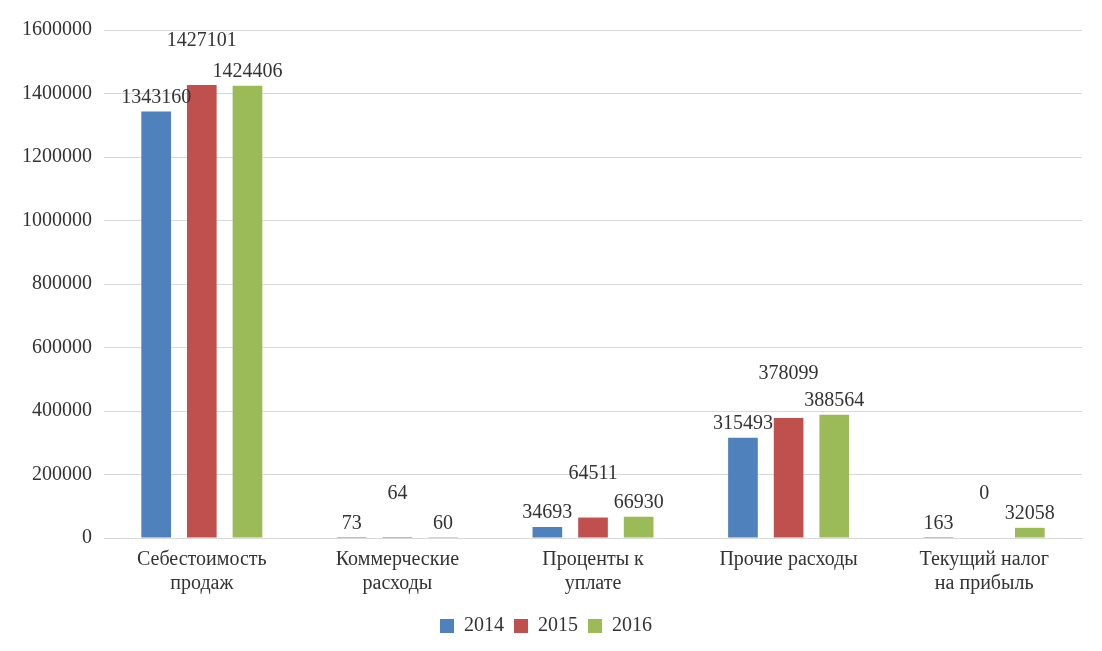 The width and height of the screenshot is (1102, 651). I want to click on y-tick-label: 1200000, so click(57, 155).